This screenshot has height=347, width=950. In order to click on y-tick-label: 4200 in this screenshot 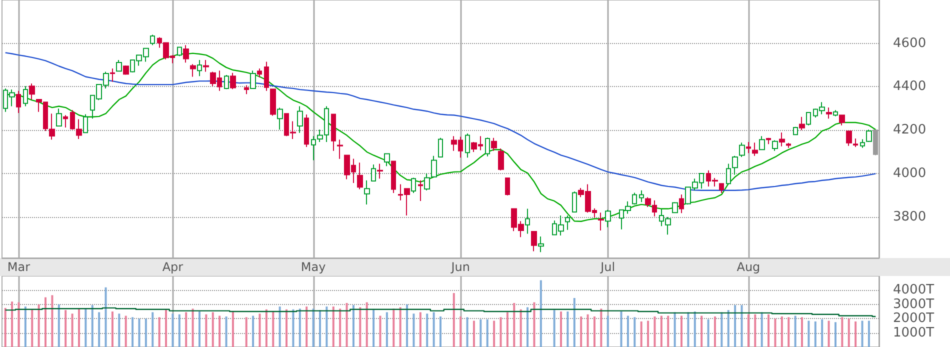, I will do `click(909, 130)`.